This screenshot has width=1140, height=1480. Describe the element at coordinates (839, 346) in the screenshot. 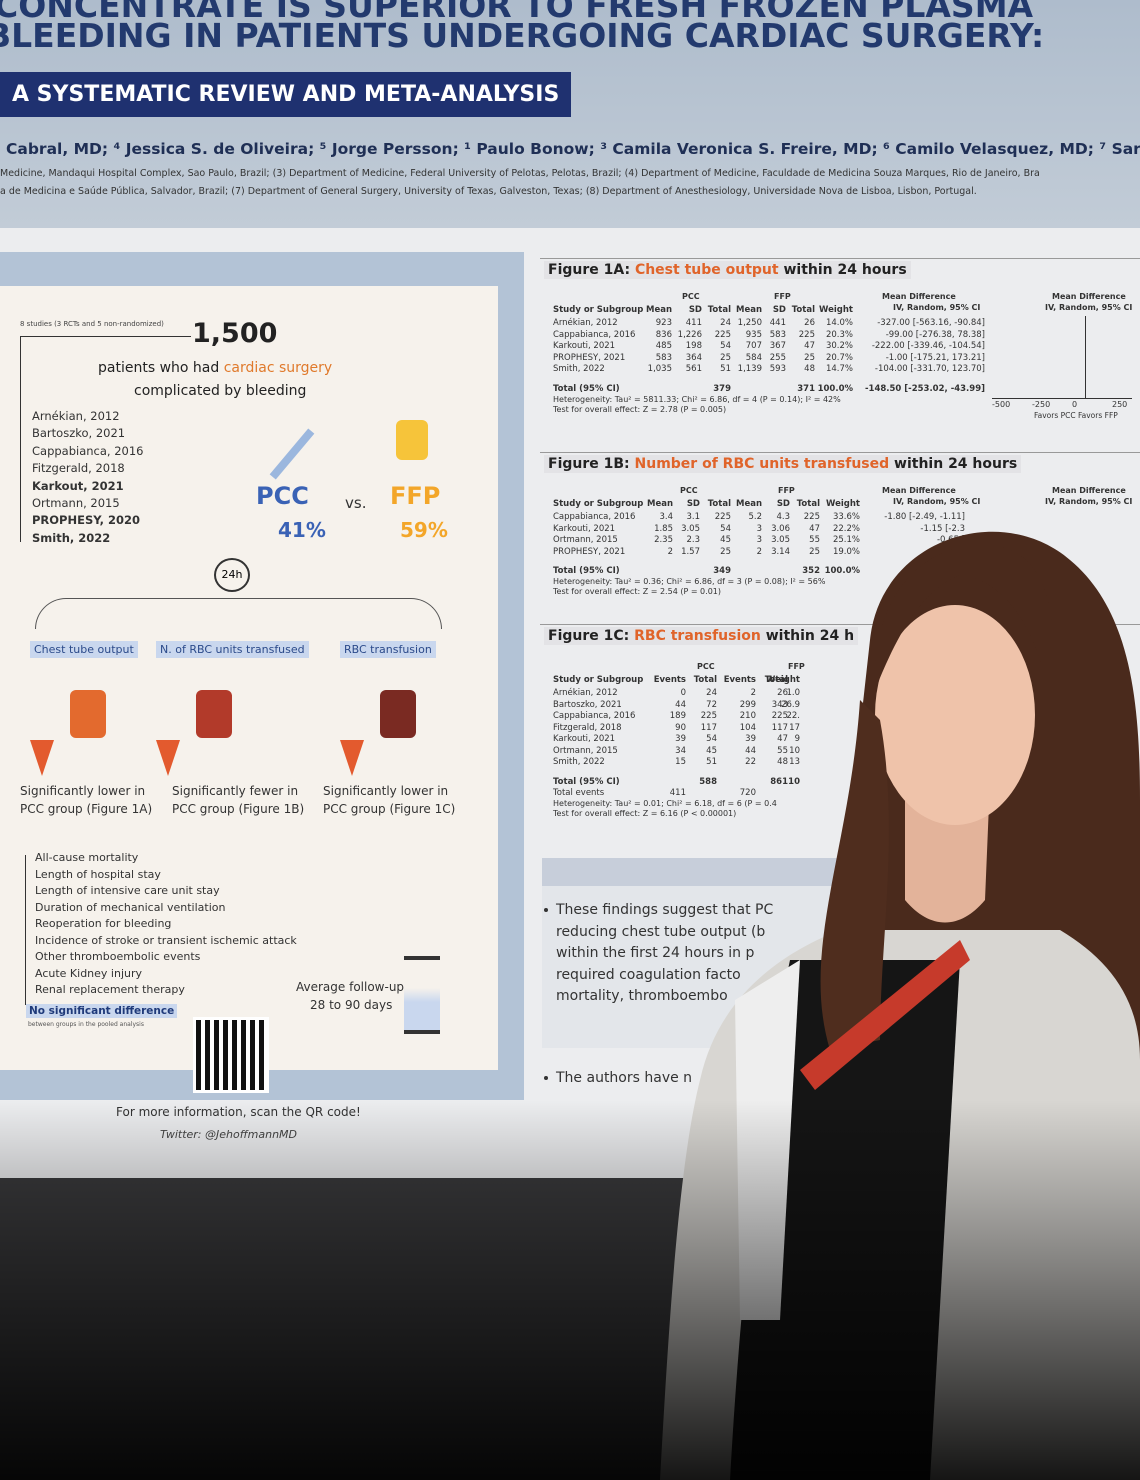

I see `table-cell: 30.2%` at that location.